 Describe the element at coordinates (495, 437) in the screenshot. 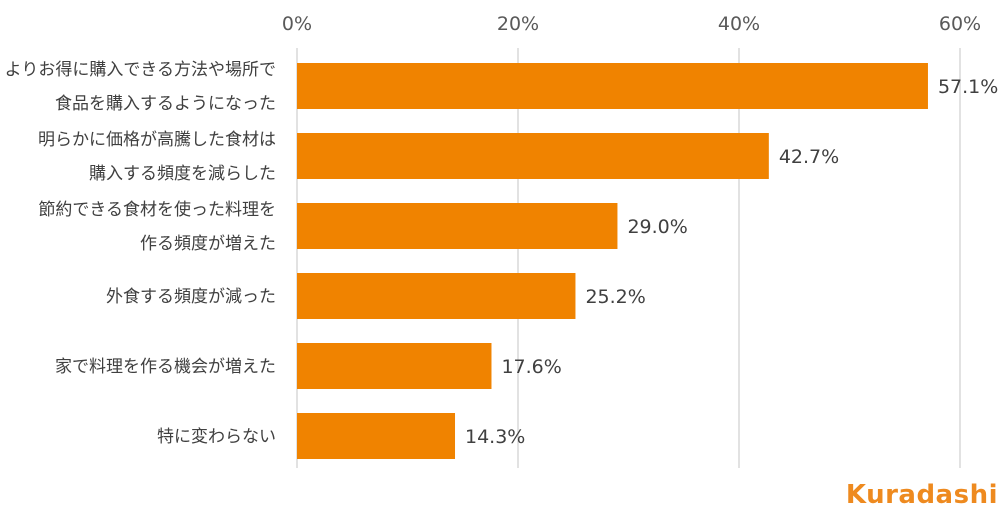

I see `value-label: 14.3%` at that location.